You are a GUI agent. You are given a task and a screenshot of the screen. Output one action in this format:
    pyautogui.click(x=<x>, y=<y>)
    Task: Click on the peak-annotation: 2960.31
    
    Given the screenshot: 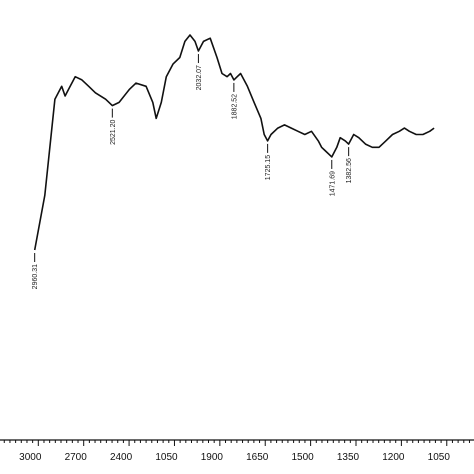 What is the action you would take?
    pyautogui.click(x=35, y=271)
    